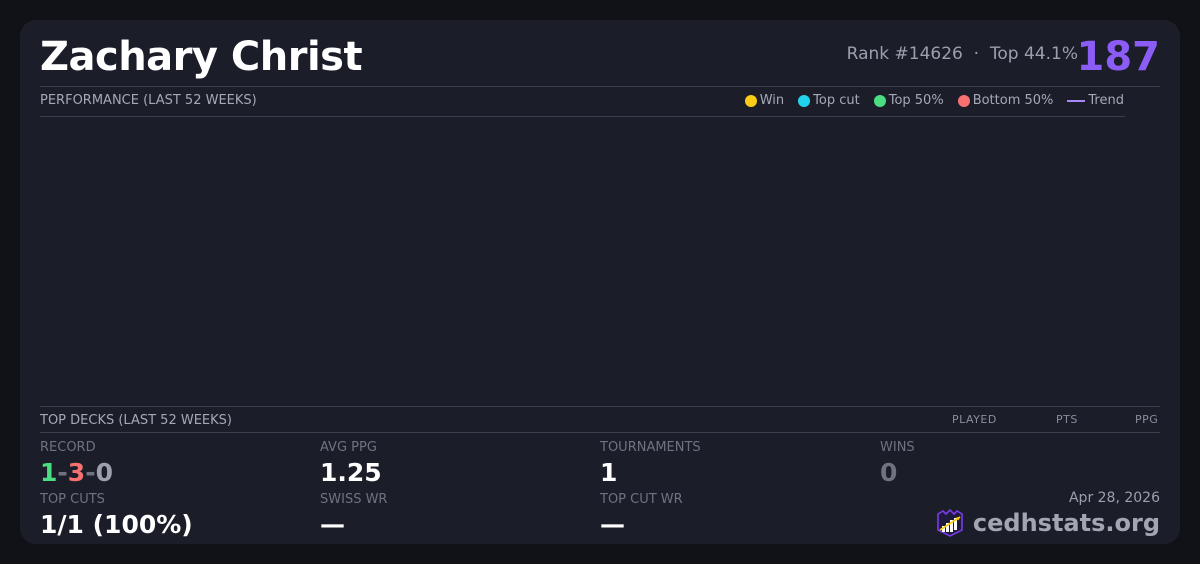 The image size is (1200, 564). What do you see at coordinates (879, 100) in the screenshot?
I see `top-50-dot-icon` at bounding box center [879, 100].